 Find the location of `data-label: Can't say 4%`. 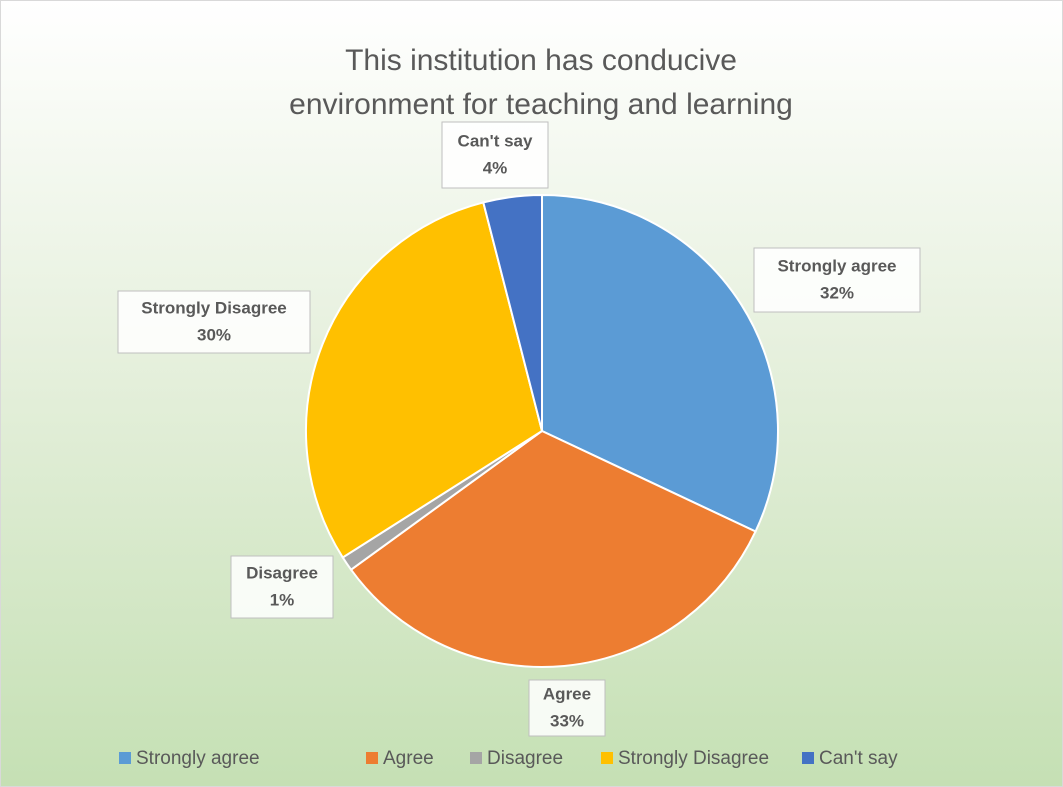

data-label: Can't say 4% is located at coordinates (495, 155).